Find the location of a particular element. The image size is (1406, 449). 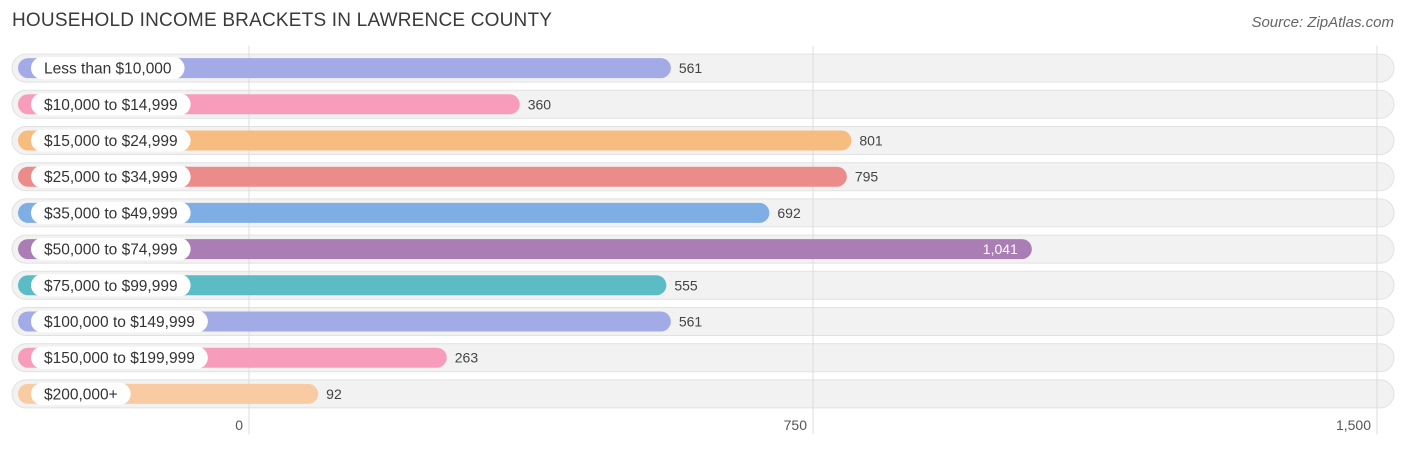

category-label: $150,000 to $199,999 is located at coordinates (119, 358).